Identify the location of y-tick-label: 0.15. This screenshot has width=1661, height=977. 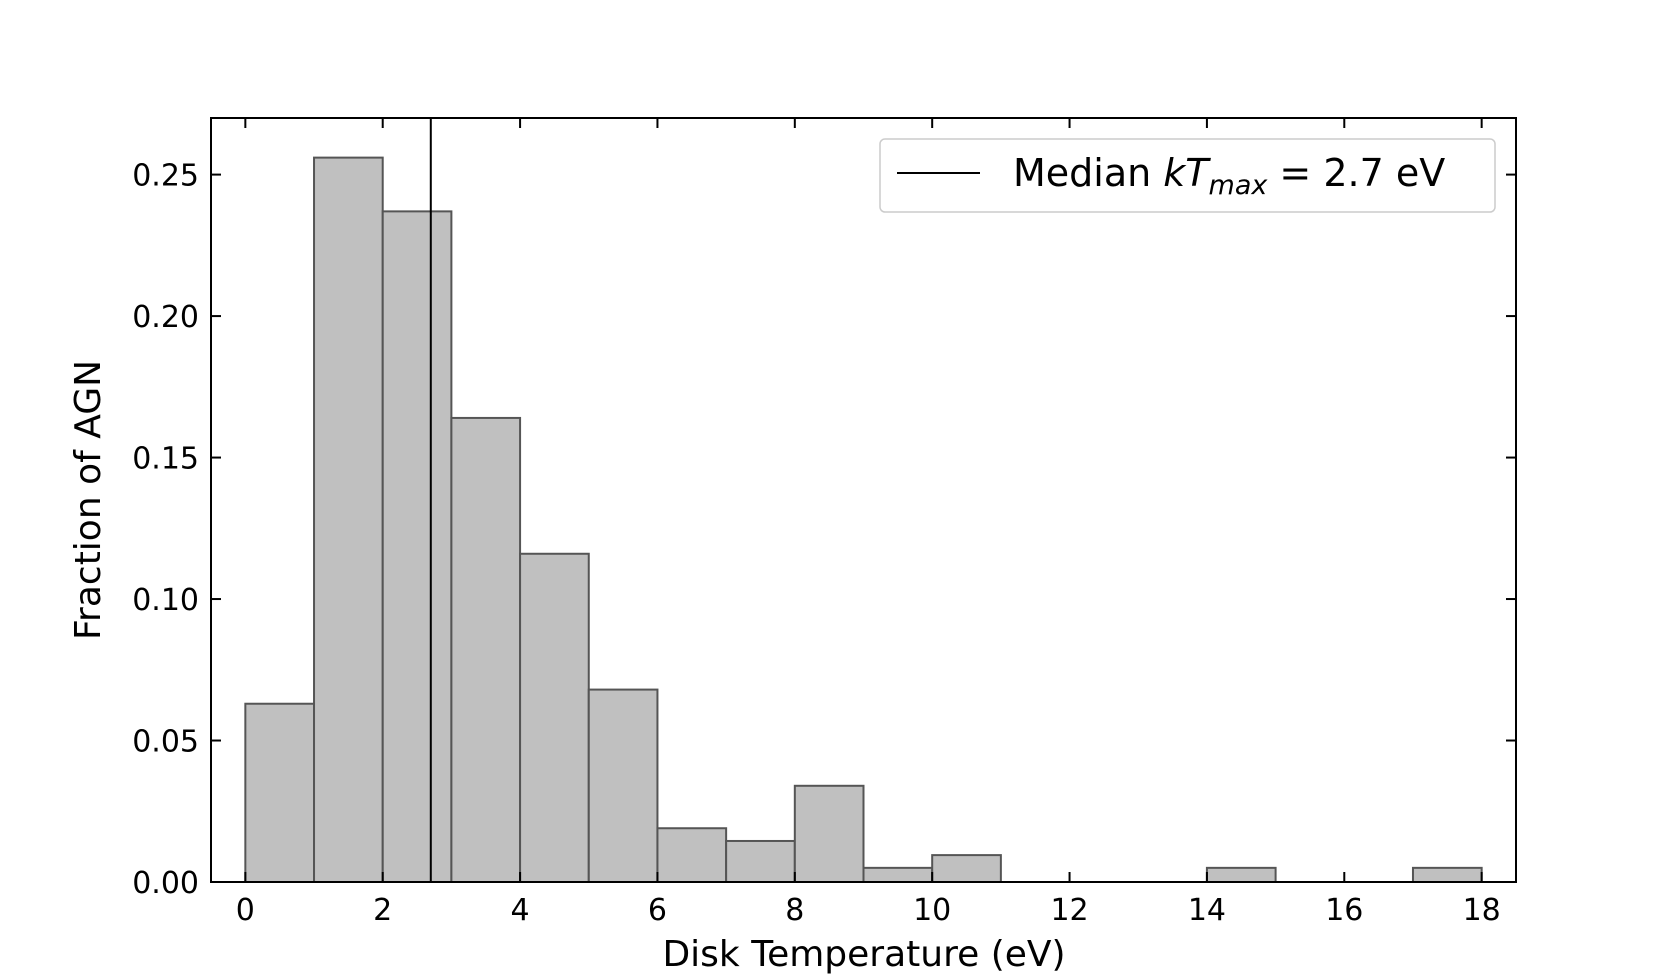
(165, 459).